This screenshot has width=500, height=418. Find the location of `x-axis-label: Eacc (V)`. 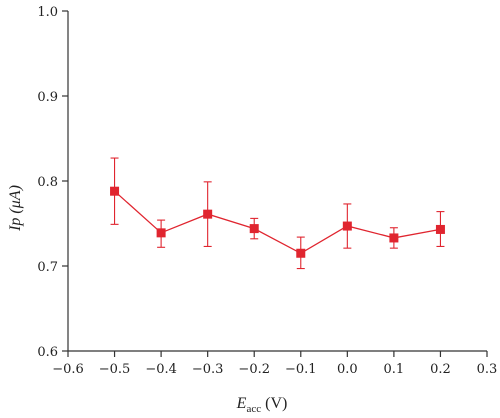

x-axis-label: Eacc (V) is located at coordinates (262, 405).